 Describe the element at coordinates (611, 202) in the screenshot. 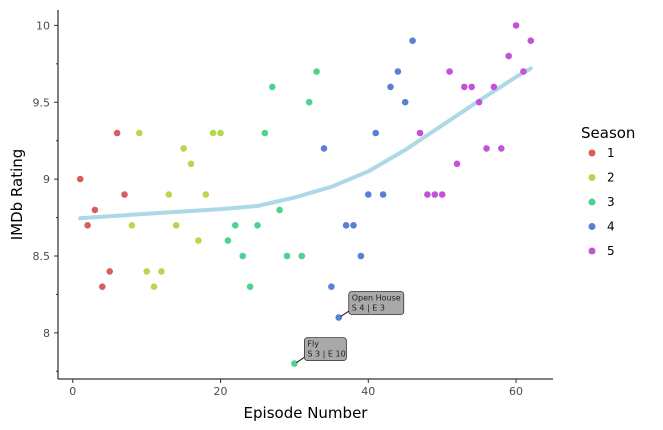

I see `legend-label-season-3: 3` at that location.